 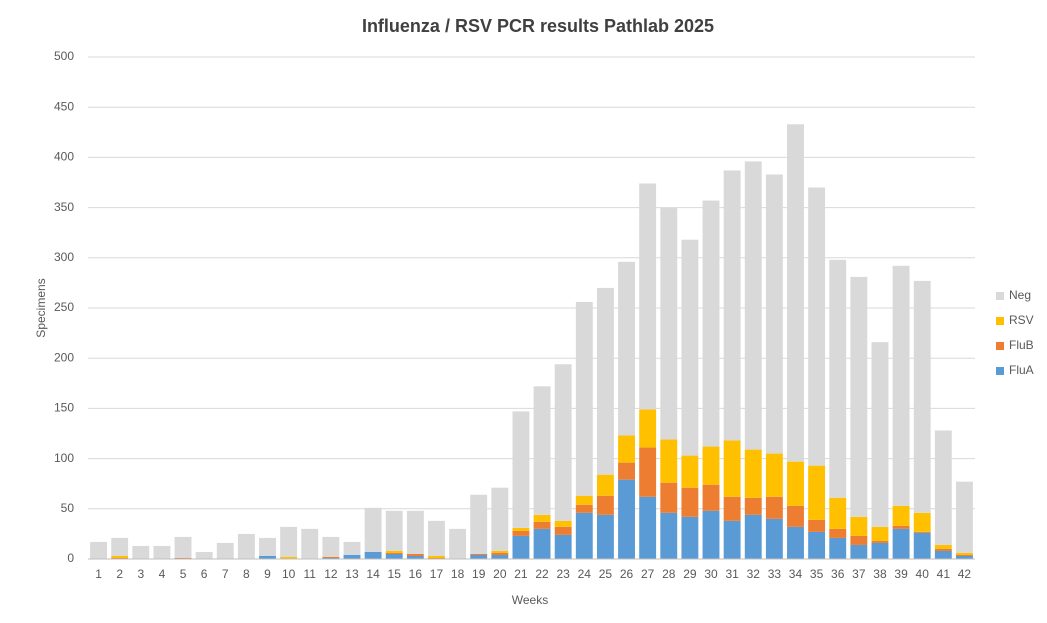 I want to click on x-tick-label: 38, so click(x=880, y=574).